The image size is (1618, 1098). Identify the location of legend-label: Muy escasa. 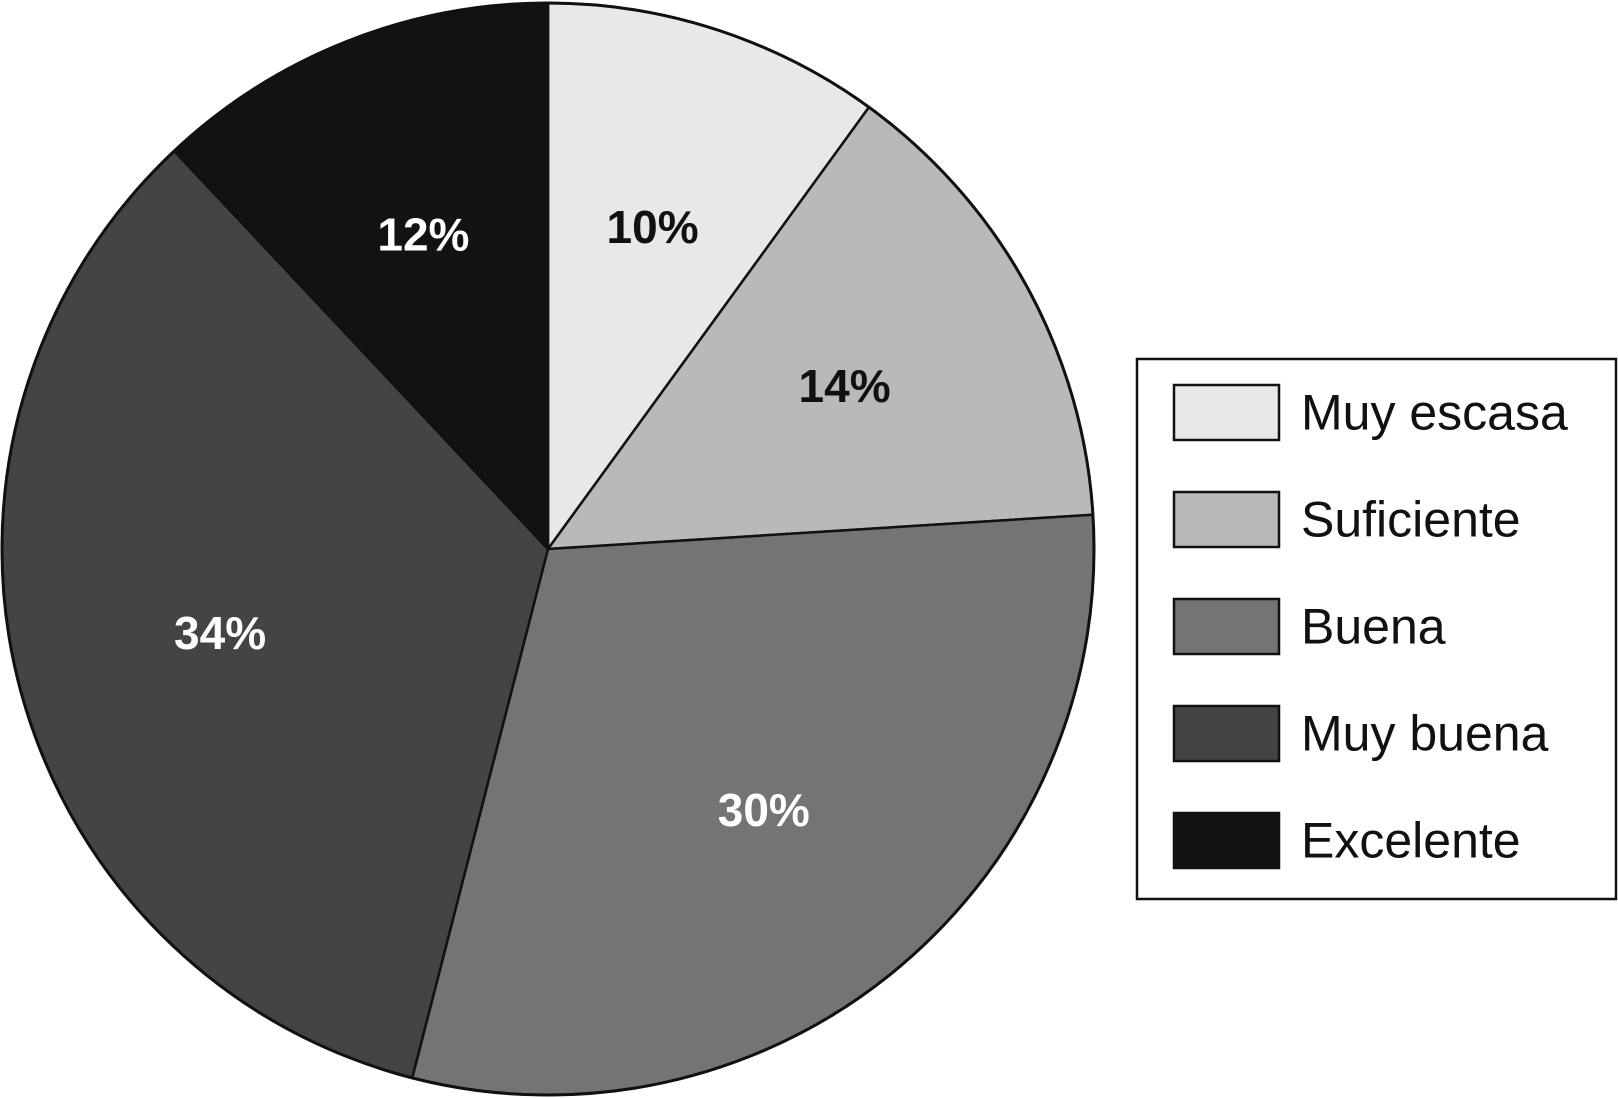
(1434, 413).